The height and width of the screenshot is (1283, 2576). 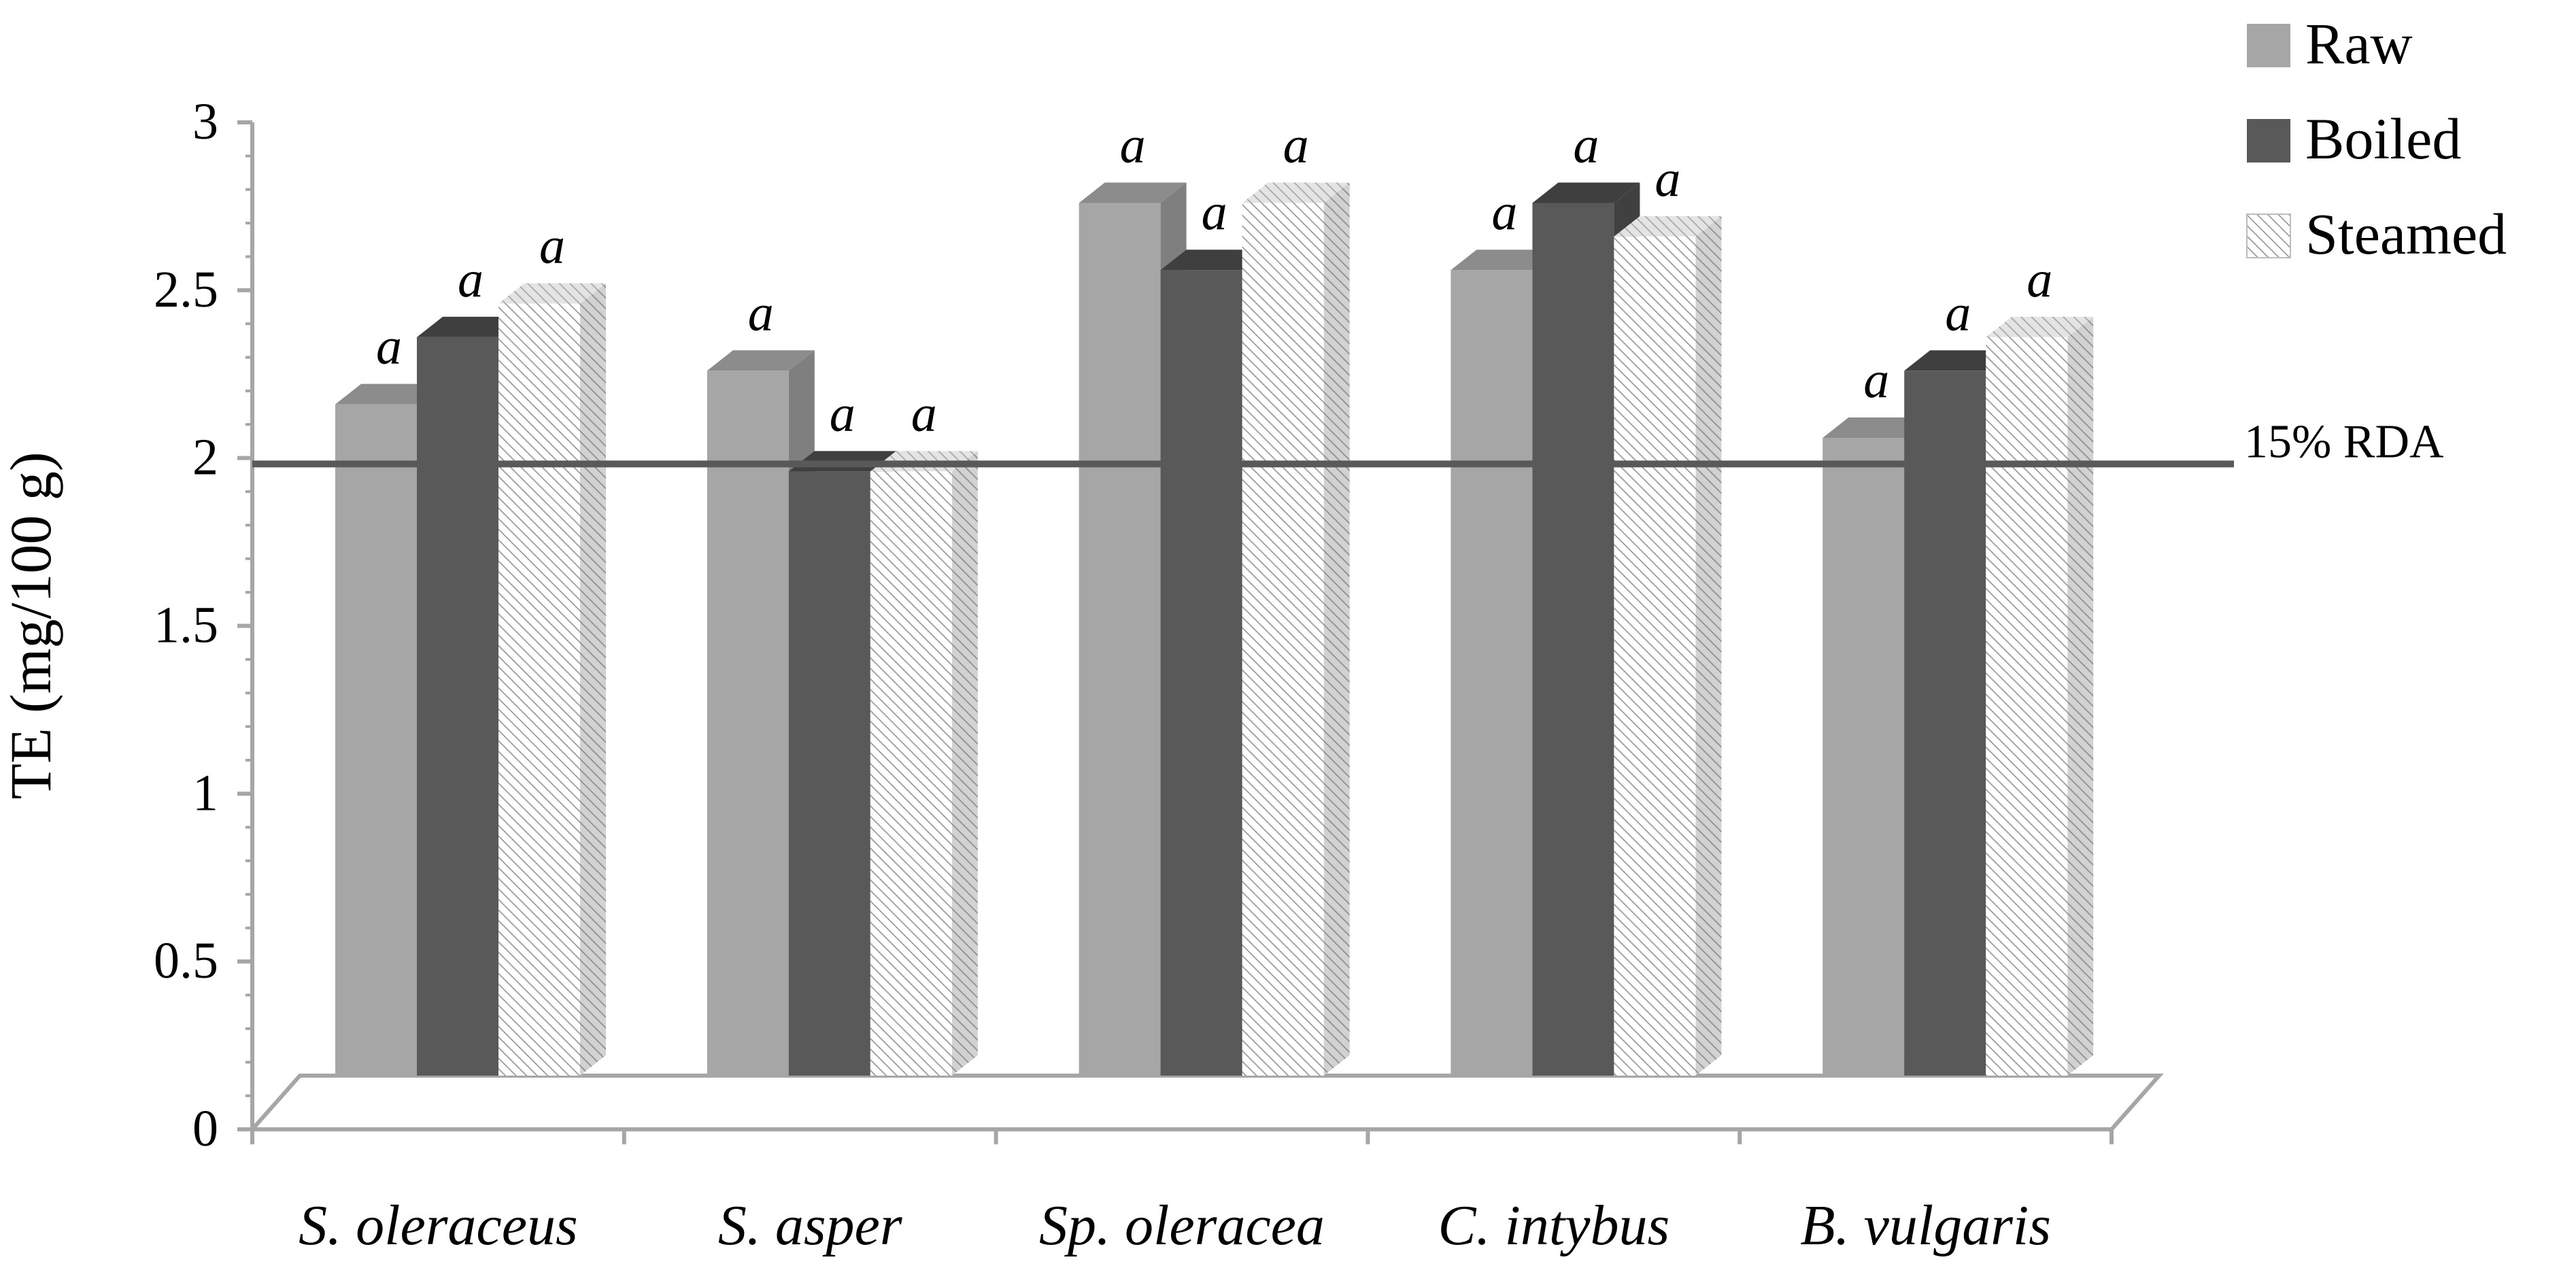 What do you see at coordinates (205, 1128) in the screenshot?
I see `y-tick-label: 0` at bounding box center [205, 1128].